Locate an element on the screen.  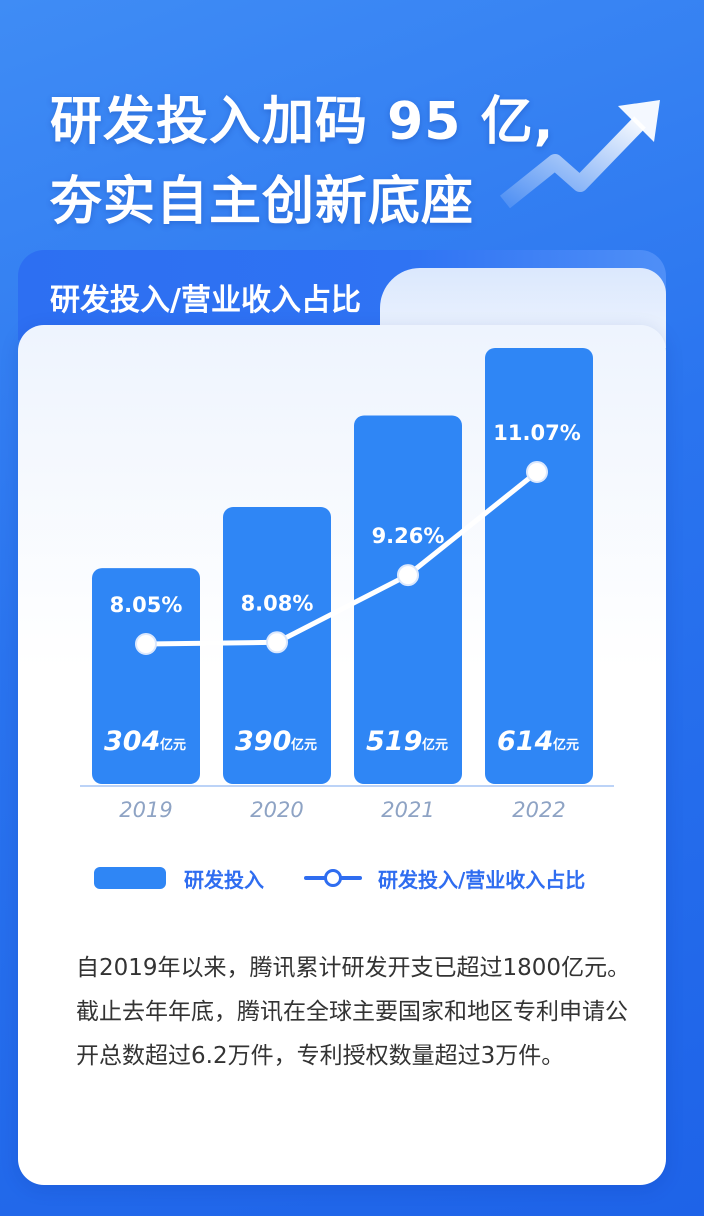
x-tick-label-2020: 2020 is located at coordinates (276, 810).